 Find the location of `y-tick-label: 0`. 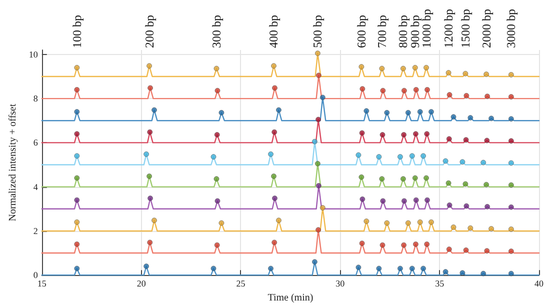

y-tick-label: 0 is located at coordinates (35, 275).